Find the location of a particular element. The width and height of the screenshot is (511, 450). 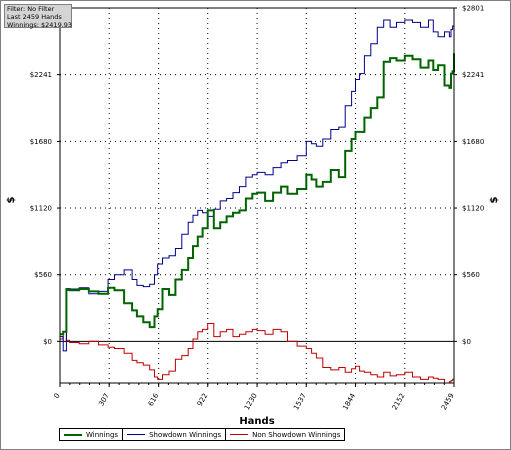

series-line-non-showdown-winnings is located at coordinates (257, 353).